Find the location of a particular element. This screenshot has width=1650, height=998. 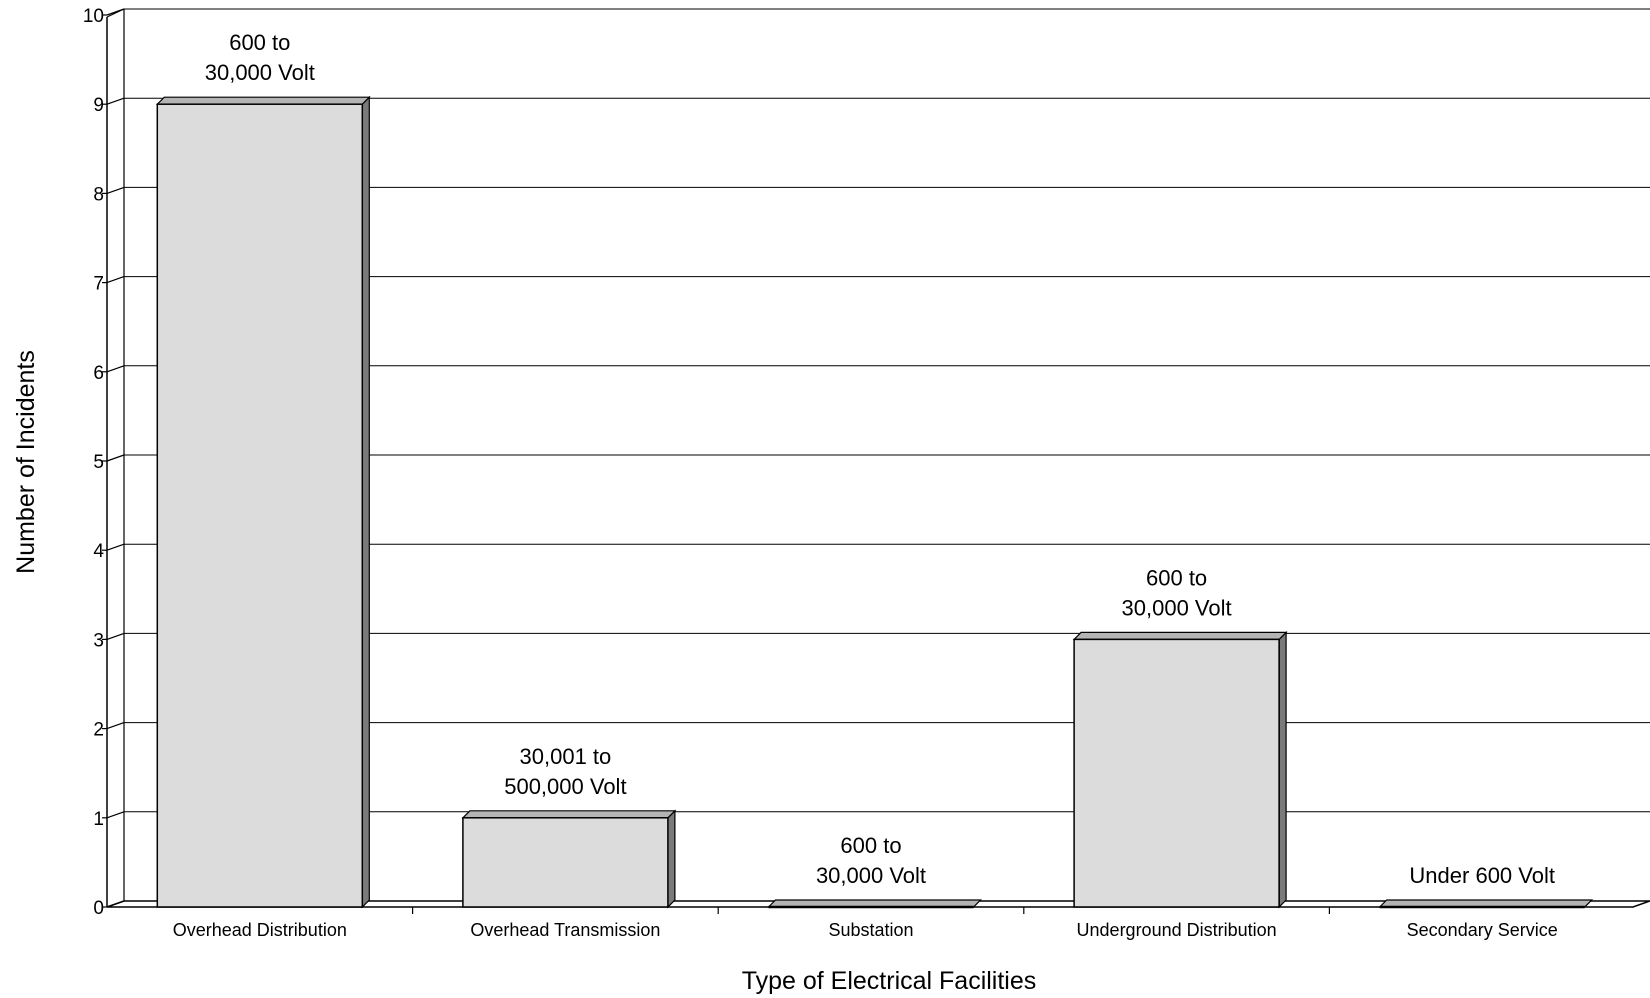

y-tick-label: 9 is located at coordinates (98, 105).